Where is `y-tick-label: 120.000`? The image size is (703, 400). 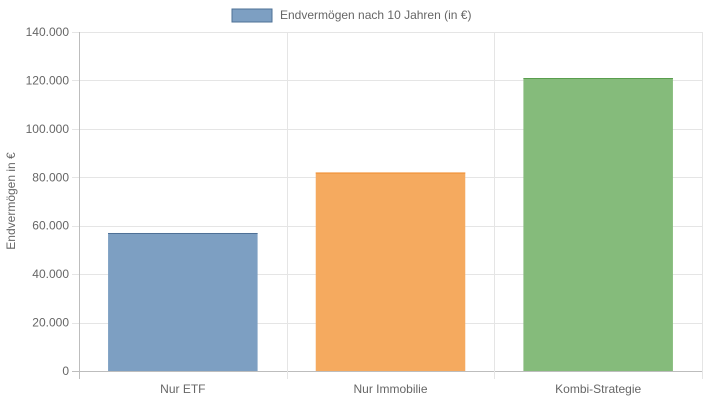 y-tick-label: 120.000 is located at coordinates (48, 80).